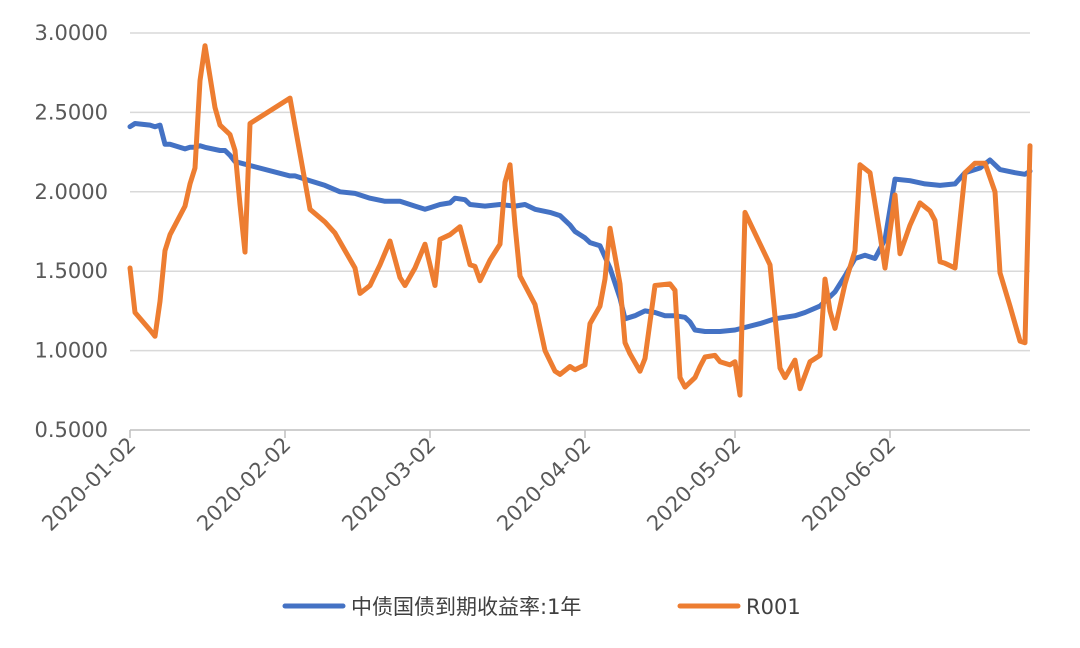 The image size is (1080, 648). I want to click on legend: 中债国债到期收益率:1年 R001, so click(541, 607).